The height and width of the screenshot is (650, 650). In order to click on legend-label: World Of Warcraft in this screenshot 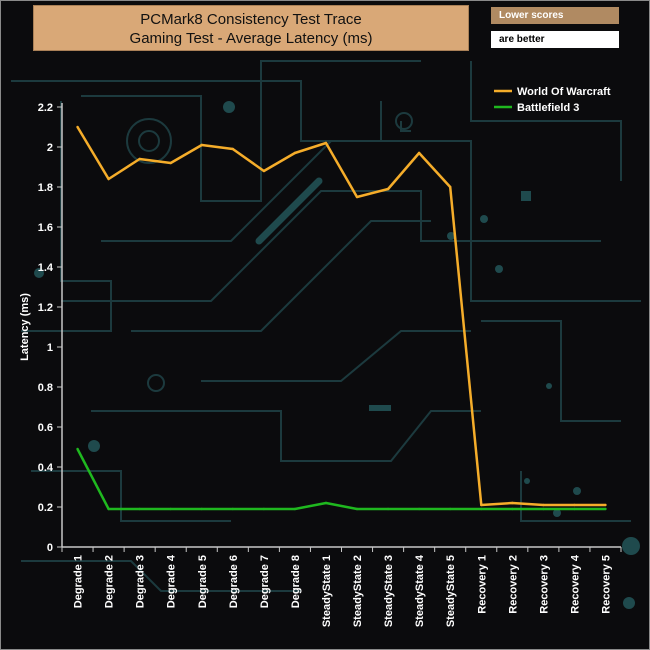, I will do `click(564, 92)`.